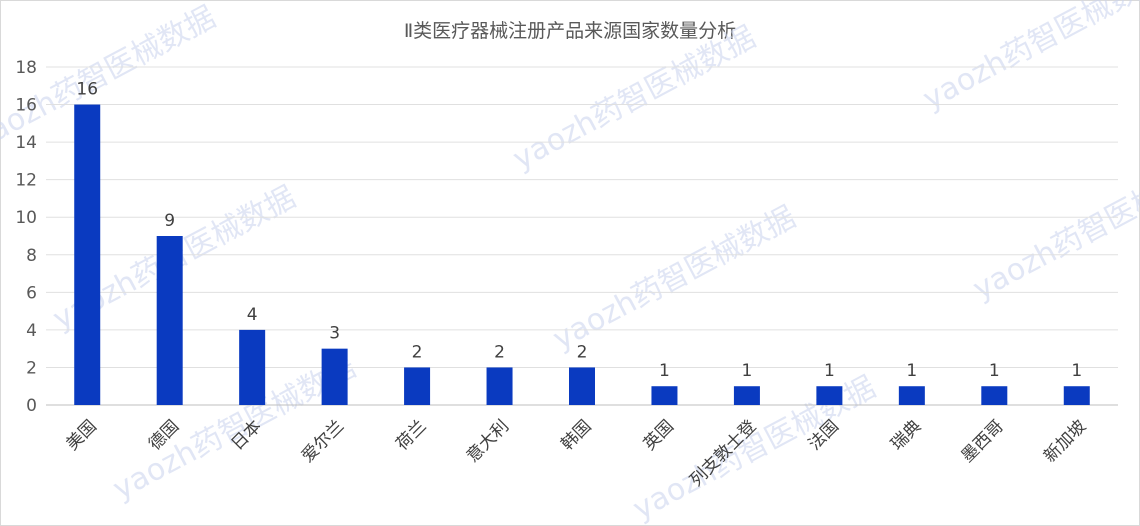 This screenshot has height=526, width=1140. What do you see at coordinates (26, 143) in the screenshot?
I see `y-tick-label: 14` at bounding box center [26, 143].